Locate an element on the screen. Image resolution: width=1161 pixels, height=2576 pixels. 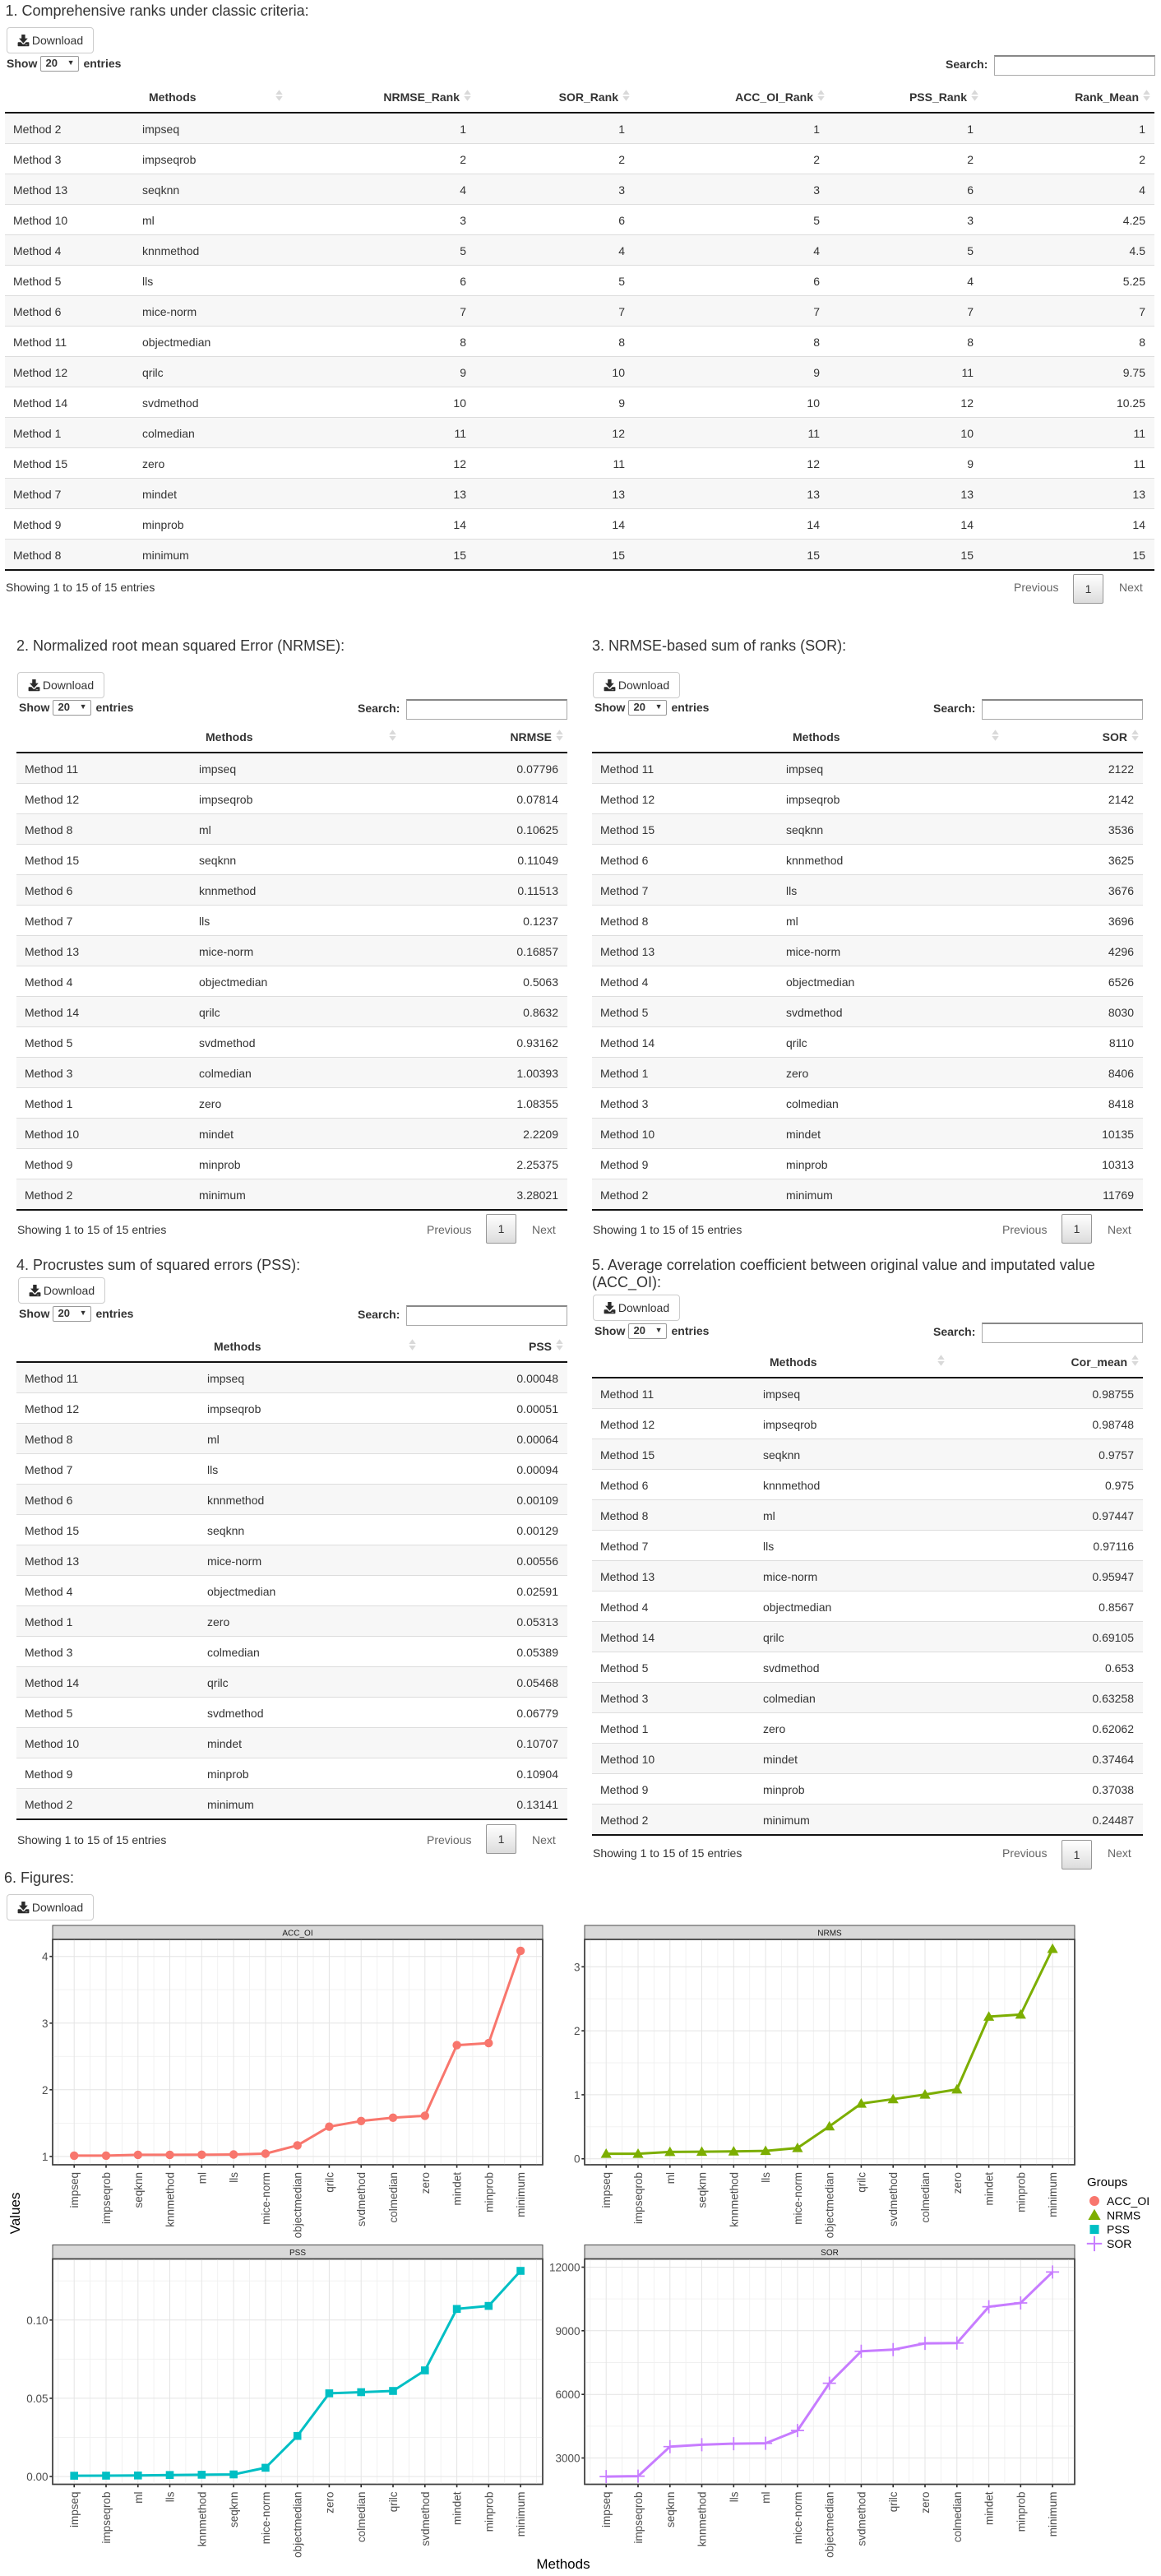
svg-text: Methods is located at coordinates (563, 2564).